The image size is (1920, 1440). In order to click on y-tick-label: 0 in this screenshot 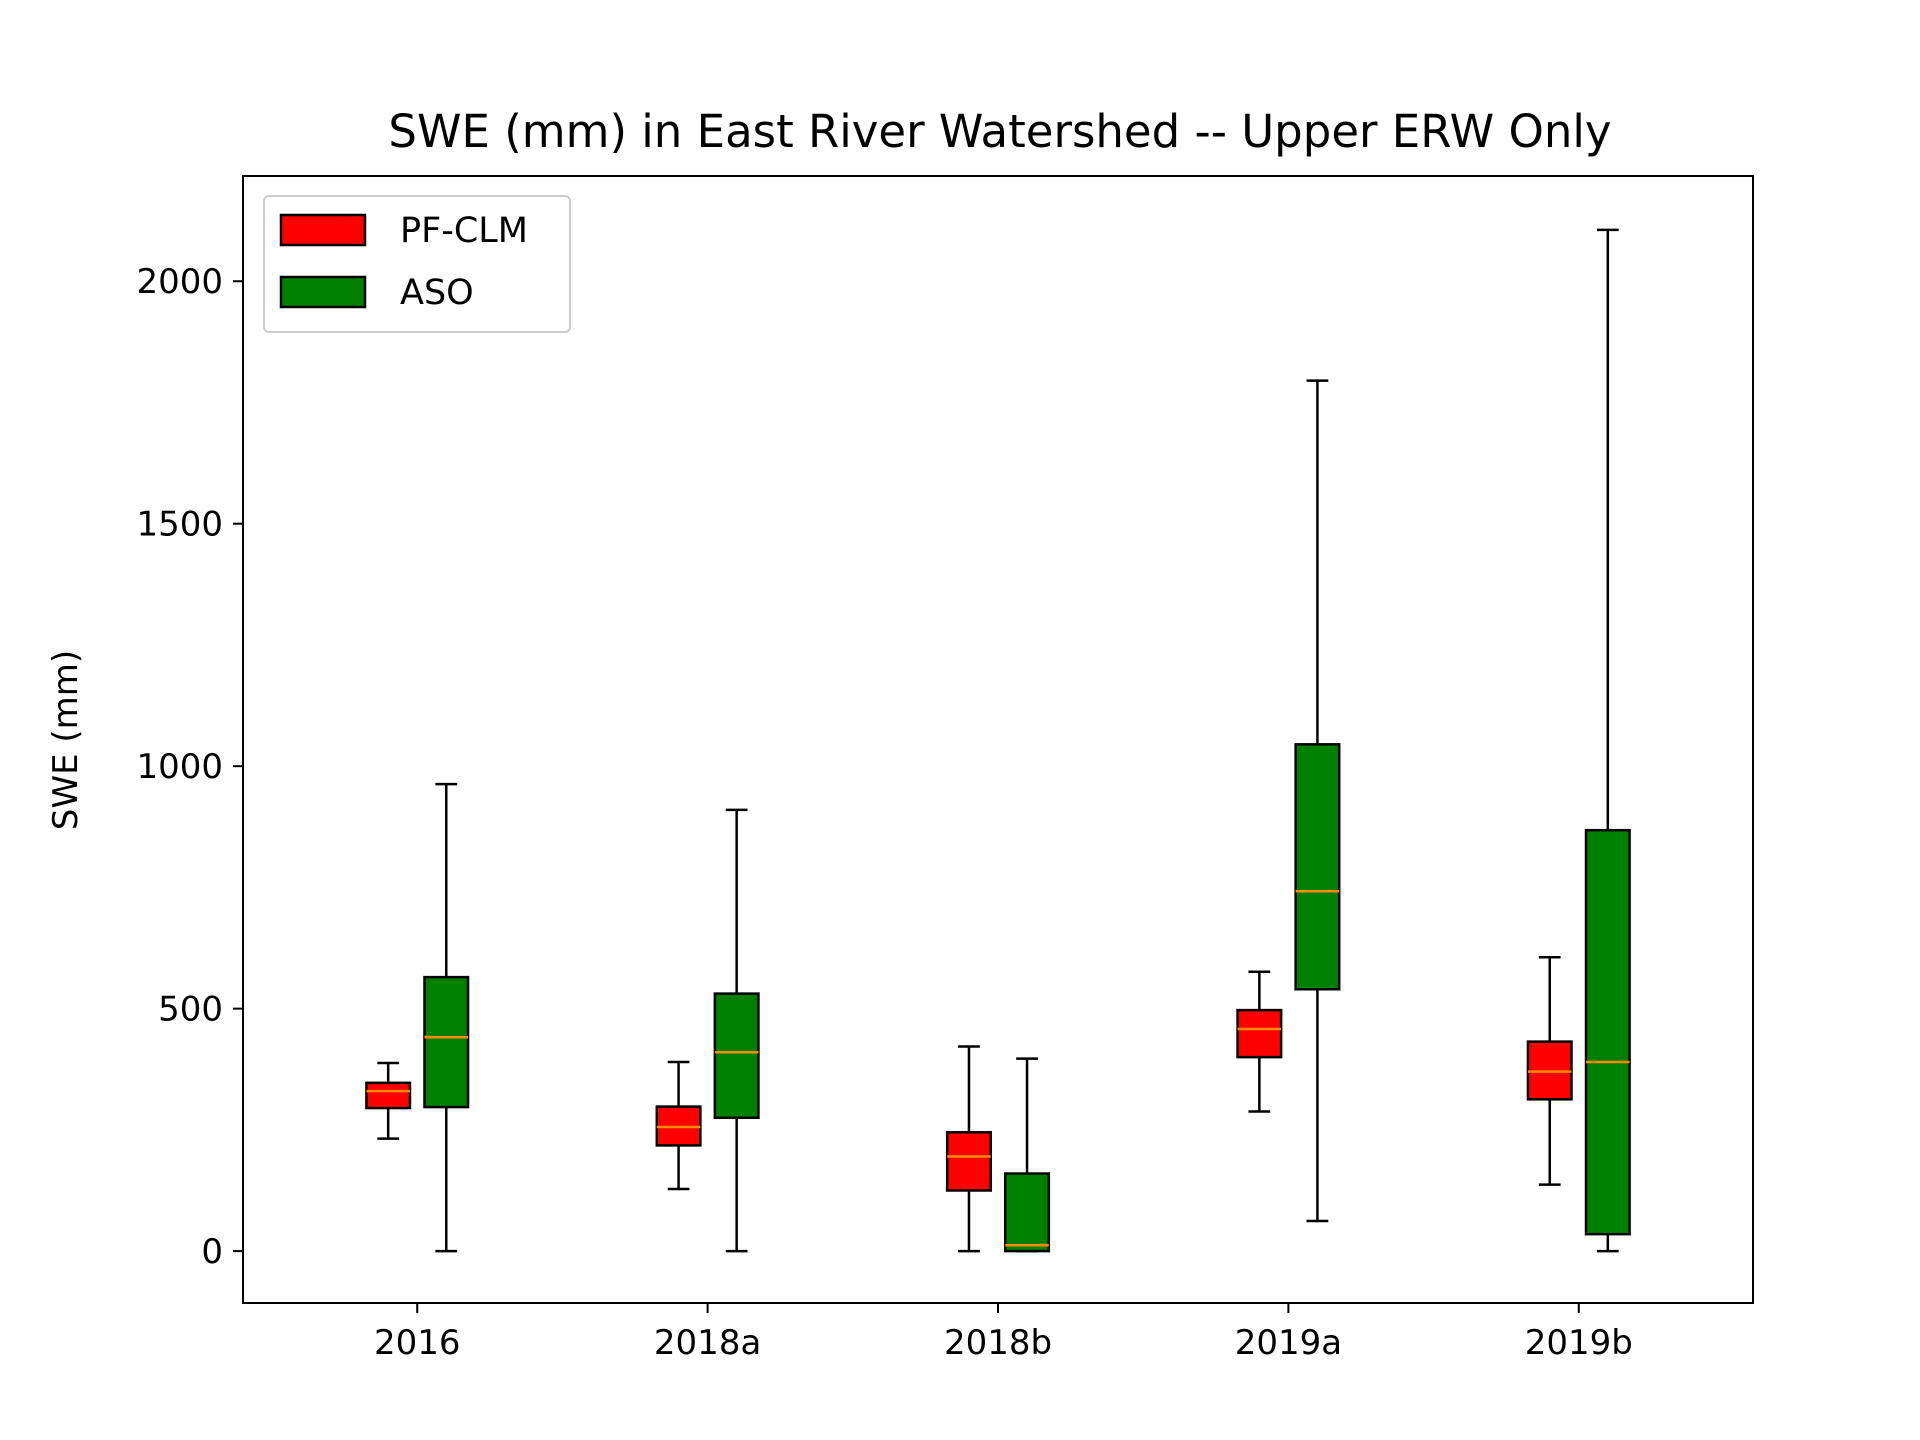, I will do `click(212, 1252)`.